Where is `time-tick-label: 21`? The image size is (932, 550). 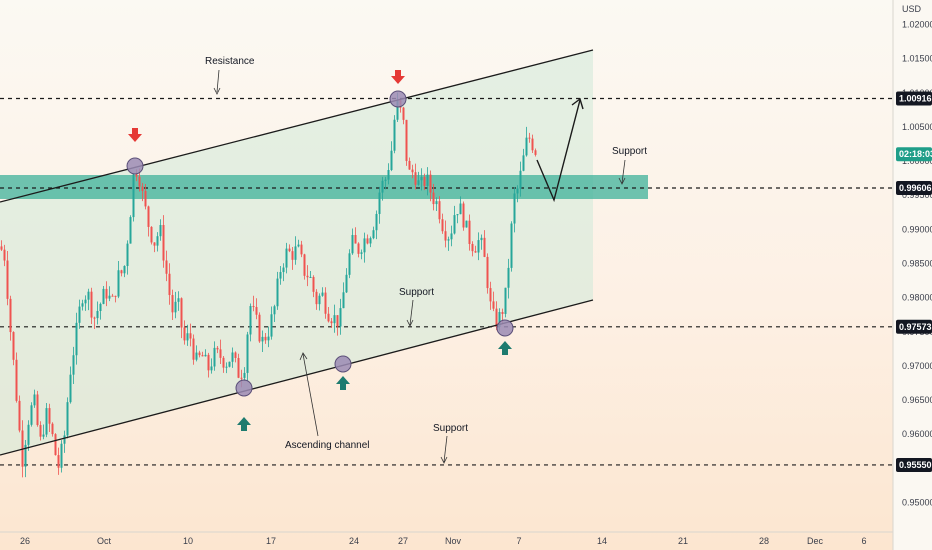
time-tick-label: 21 is located at coordinates (683, 541).